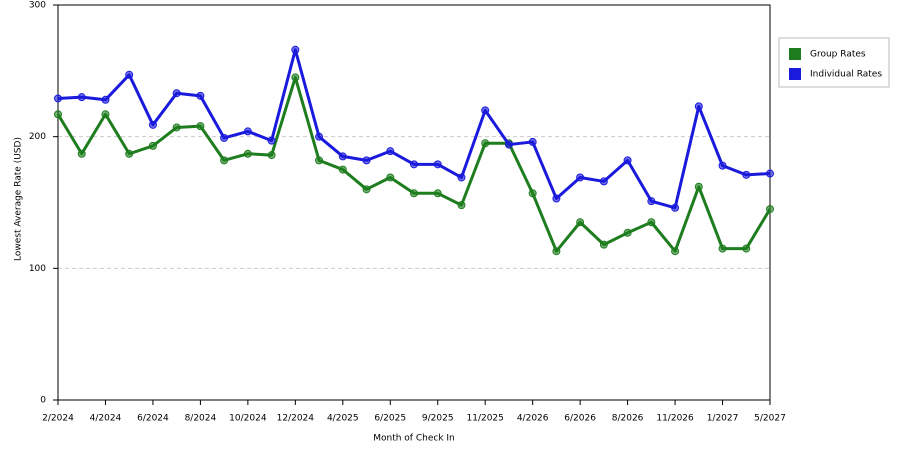 The height and width of the screenshot is (450, 900). What do you see at coordinates (58, 419) in the screenshot?
I see `x-tick-label: 2/2024` at bounding box center [58, 419].